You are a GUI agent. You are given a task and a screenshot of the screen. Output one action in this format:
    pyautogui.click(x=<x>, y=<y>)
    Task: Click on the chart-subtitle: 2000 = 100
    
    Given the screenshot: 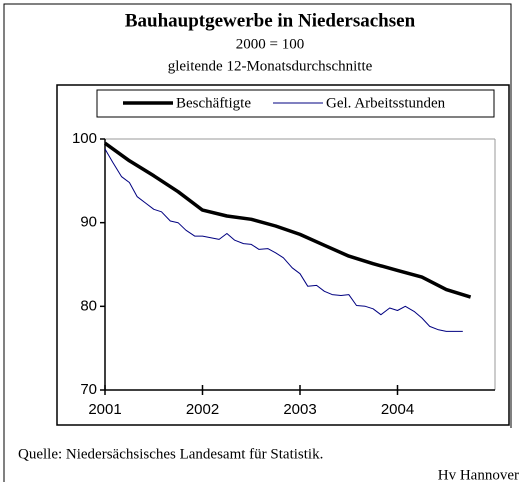 What is the action you would take?
    pyautogui.click(x=270, y=44)
    